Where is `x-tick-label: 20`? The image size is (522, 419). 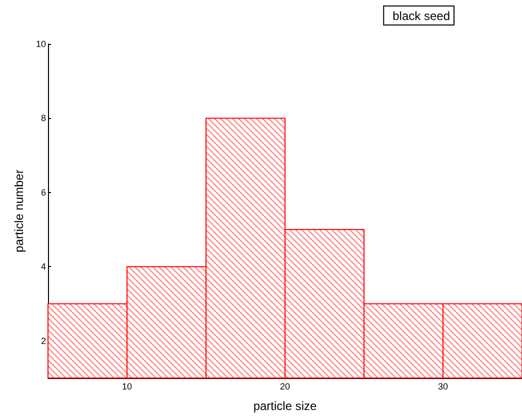
x-tick-label: 20 is located at coordinates (285, 387).